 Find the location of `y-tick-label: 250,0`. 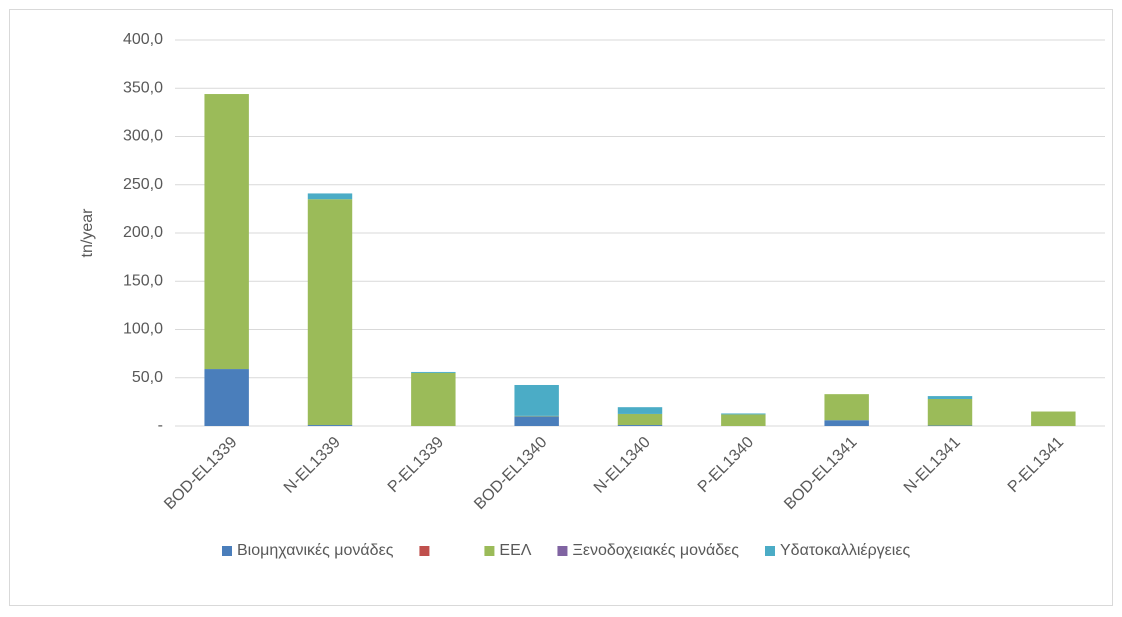

y-tick-label: 250,0 is located at coordinates (143, 184).